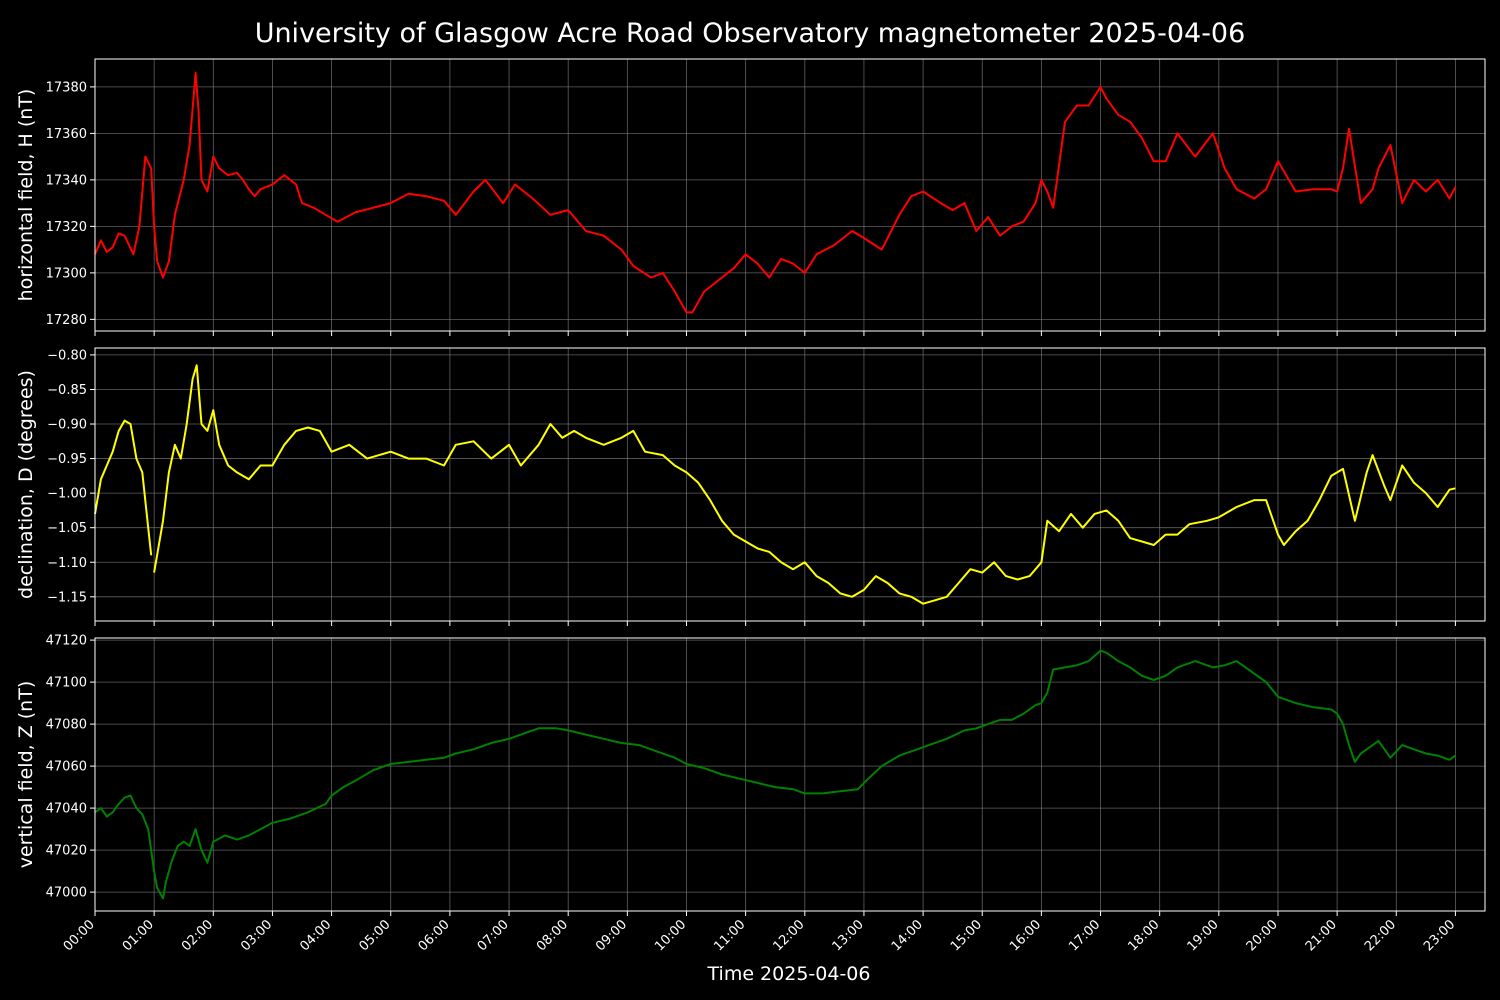  Describe the element at coordinates (66, 87) in the screenshot. I see `y-tick-label: 17380` at that location.